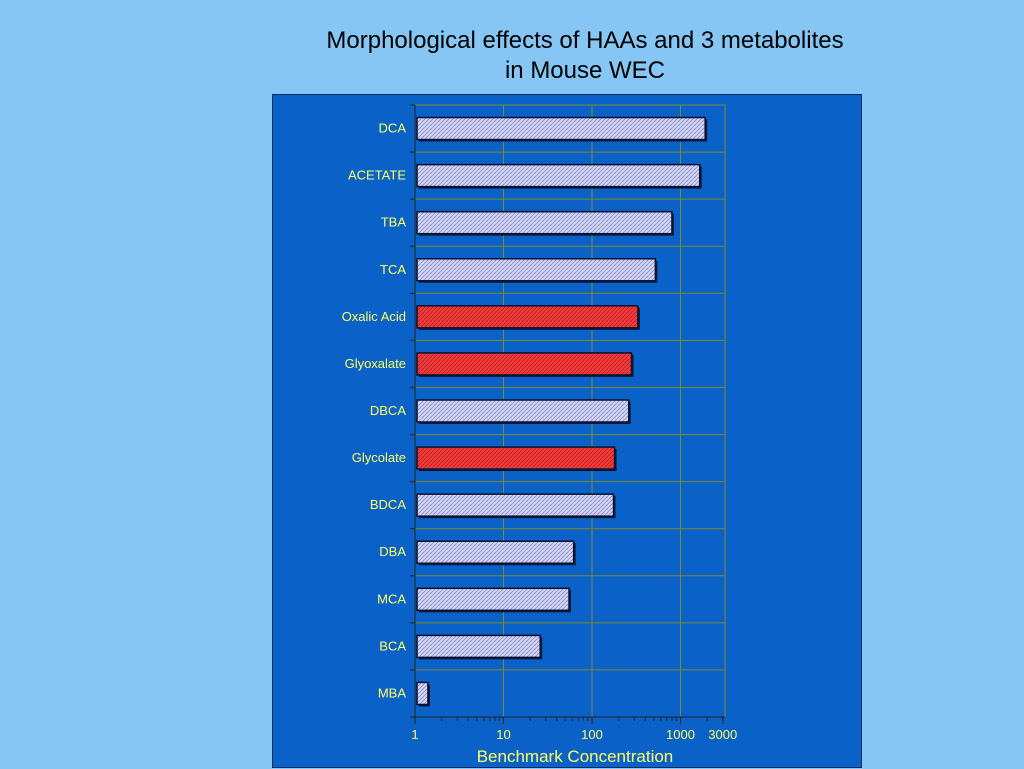 Image resolution: width=1024 pixels, height=769 pixels. I want to click on x-axis-title: Benchmark Concentration, so click(575, 756).